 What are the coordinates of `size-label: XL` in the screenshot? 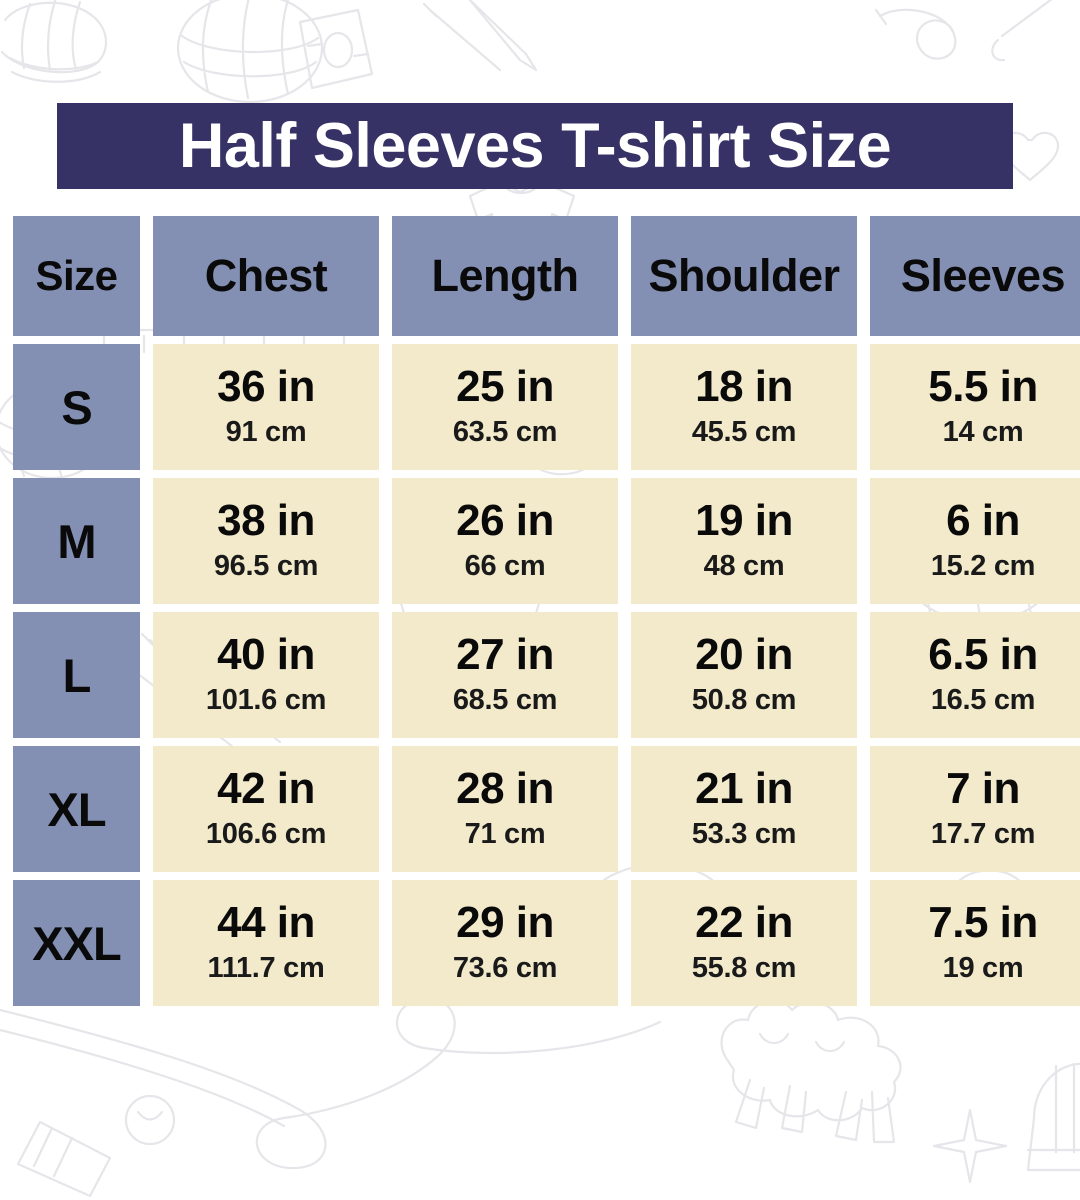 It's located at (76, 809).